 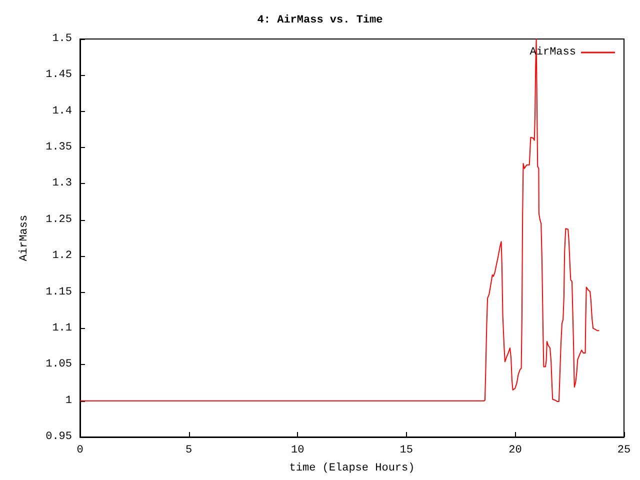 I want to click on x-tick-label: 15, so click(x=406, y=450).